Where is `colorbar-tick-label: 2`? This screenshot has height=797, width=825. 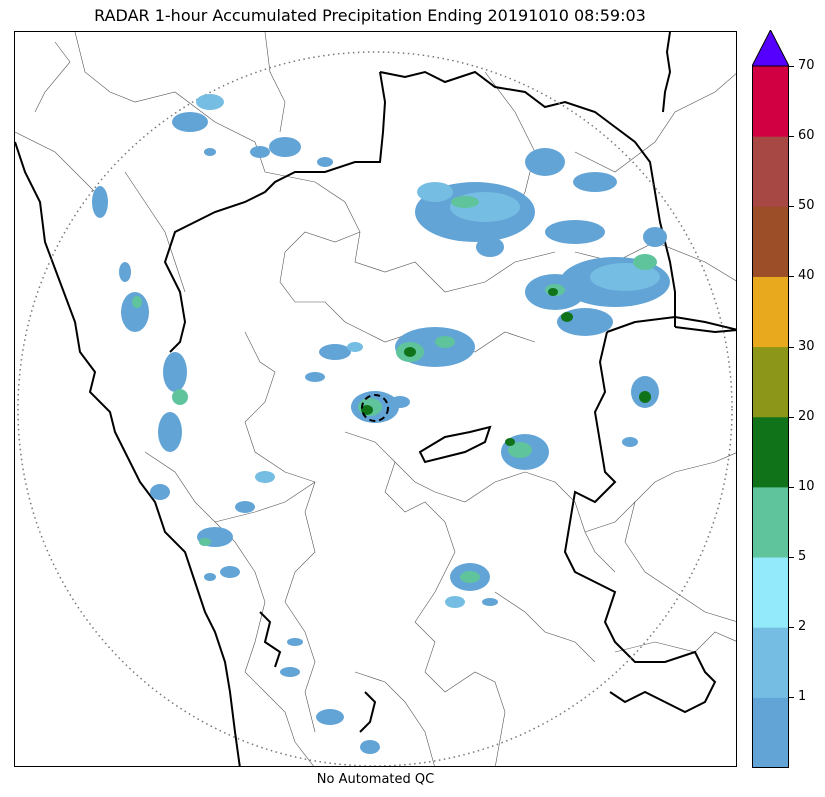 colorbar-tick-label: 2 is located at coordinates (802, 627).